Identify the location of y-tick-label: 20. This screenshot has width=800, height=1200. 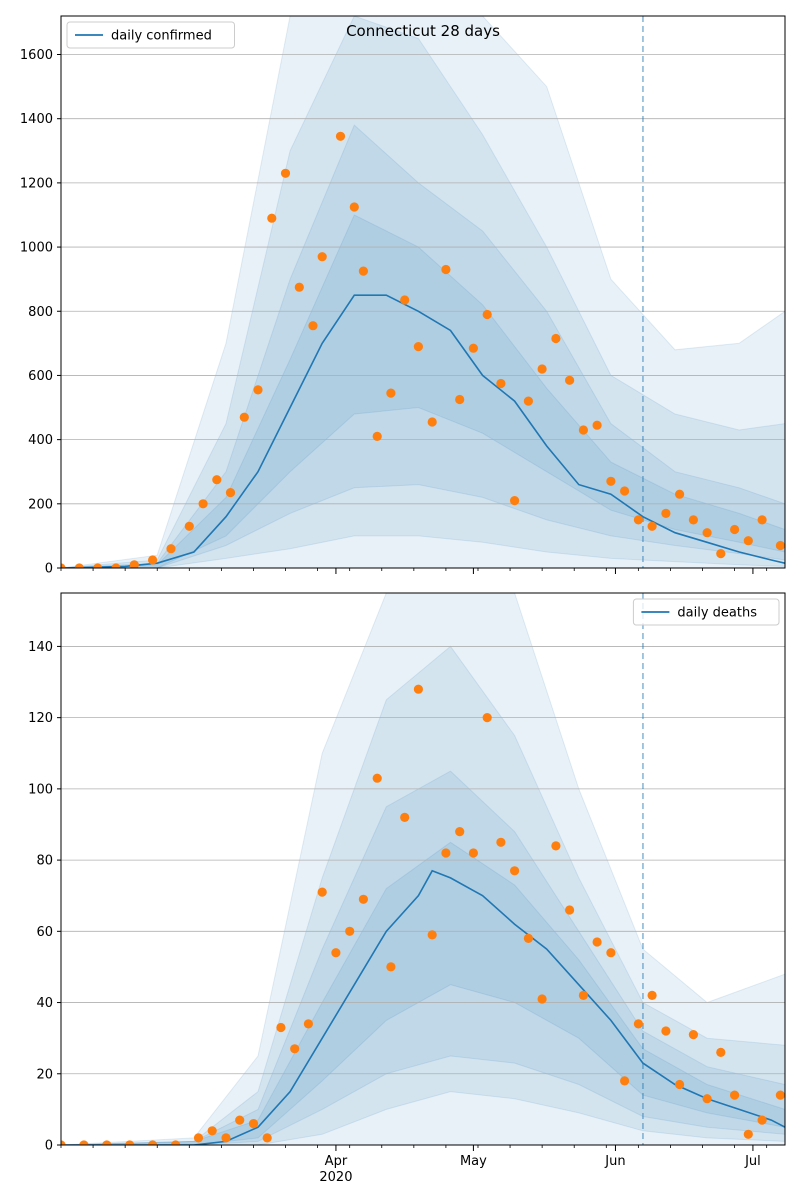
(44, 1074).